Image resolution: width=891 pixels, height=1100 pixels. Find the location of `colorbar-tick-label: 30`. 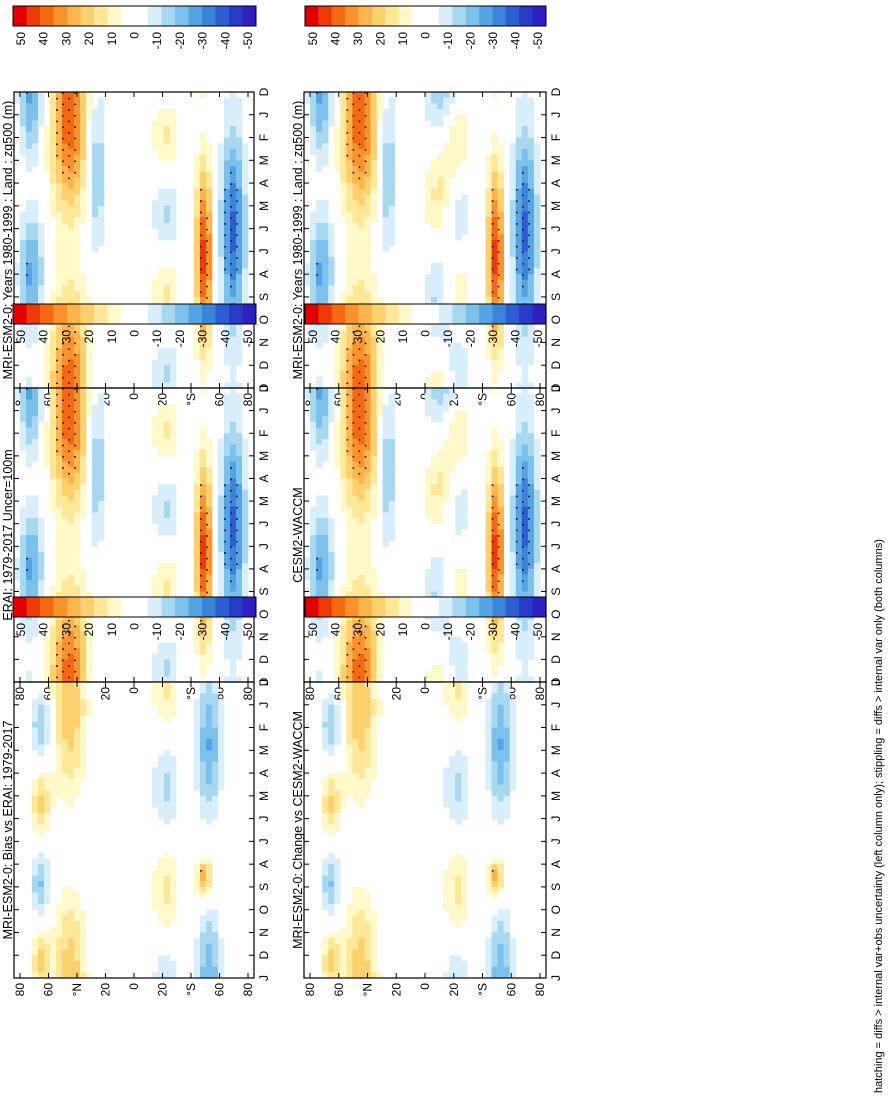

colorbar-tick-label: 30 is located at coordinates (66, 337).